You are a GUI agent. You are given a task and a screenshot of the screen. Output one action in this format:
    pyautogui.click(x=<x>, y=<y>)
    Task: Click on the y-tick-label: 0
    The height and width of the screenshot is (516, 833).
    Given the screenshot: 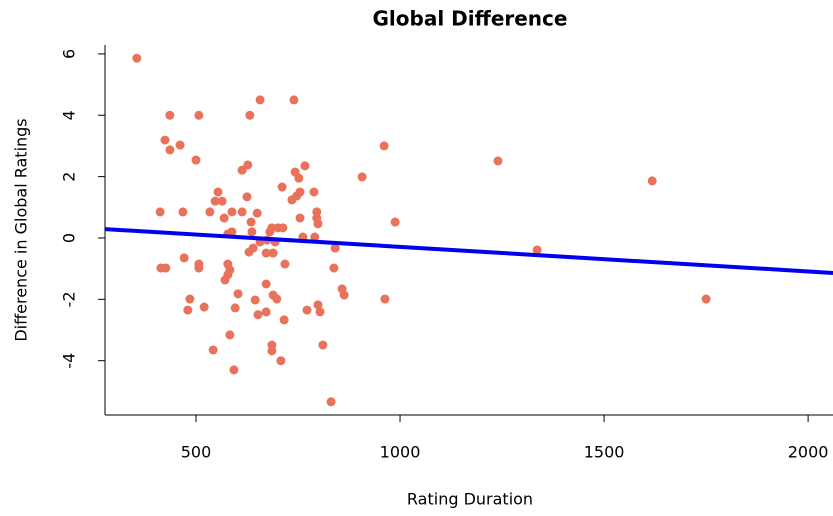 What is the action you would take?
    pyautogui.click(x=69, y=238)
    